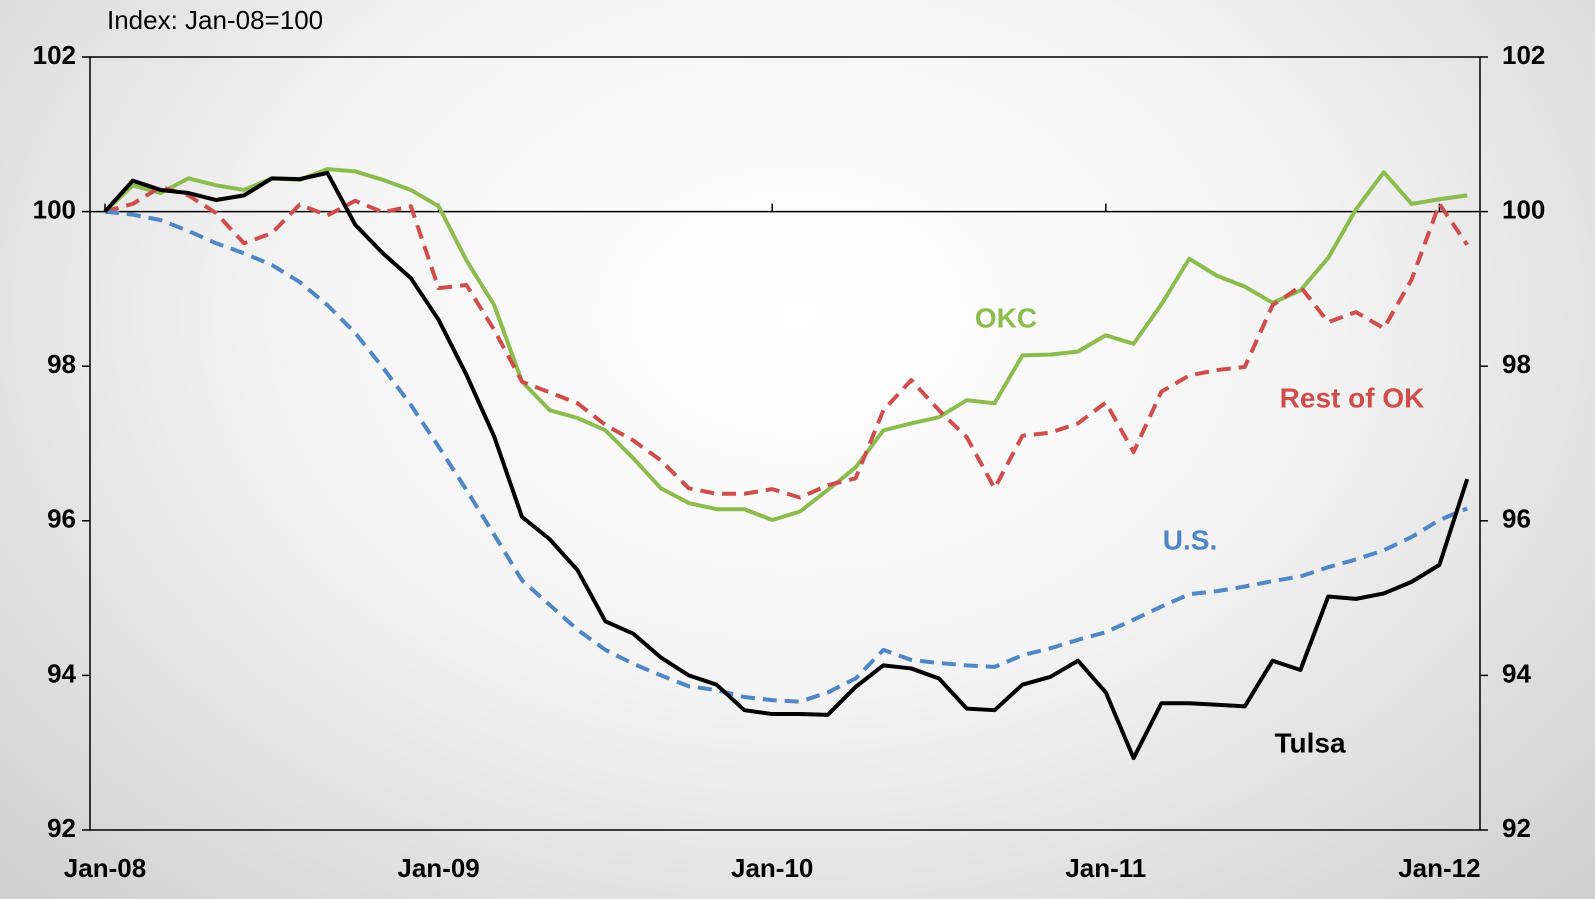 The image size is (1595, 899). What do you see at coordinates (1190, 539) in the screenshot?
I see `series-label: U.S.` at bounding box center [1190, 539].